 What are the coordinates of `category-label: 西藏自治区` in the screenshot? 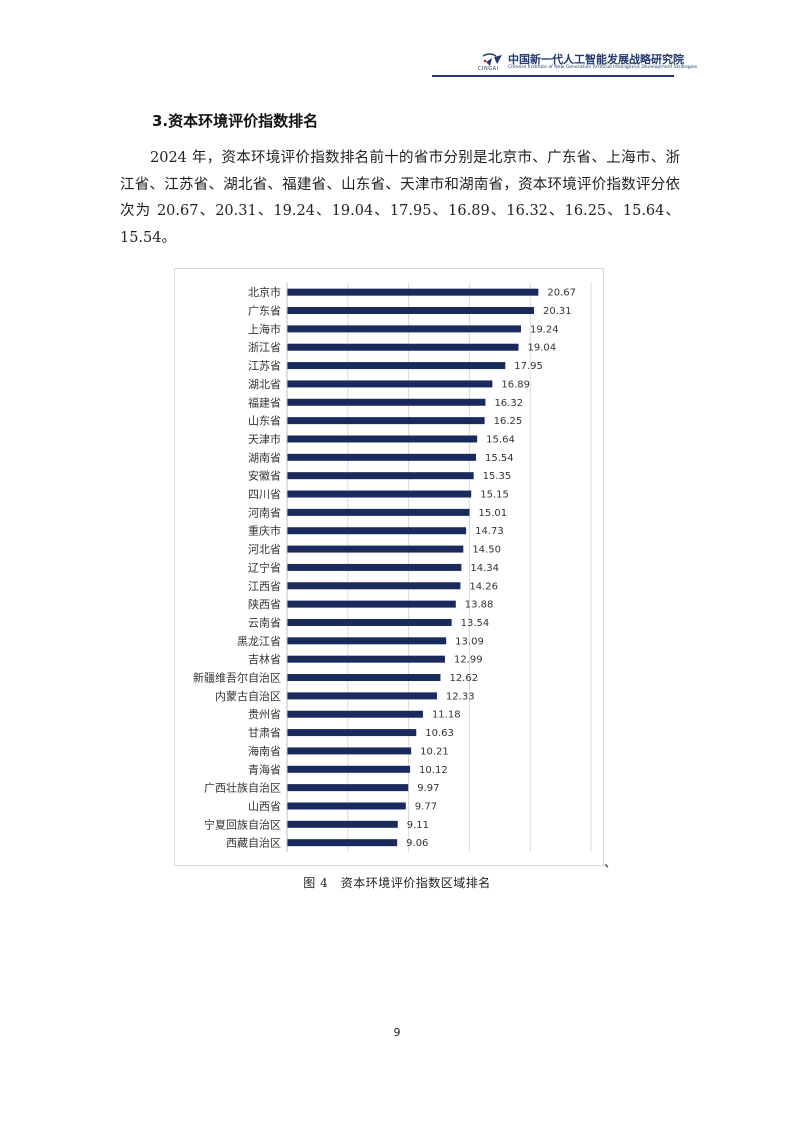 It's located at (253, 843).